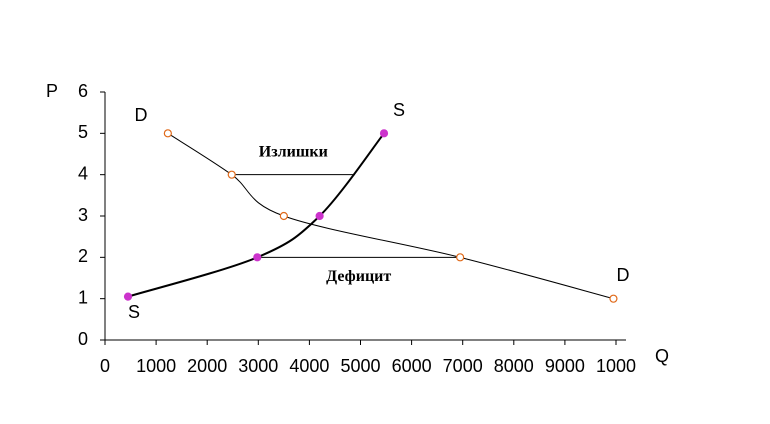  Describe the element at coordinates (662, 356) in the screenshot. I see `x-axis-label: Q` at that location.